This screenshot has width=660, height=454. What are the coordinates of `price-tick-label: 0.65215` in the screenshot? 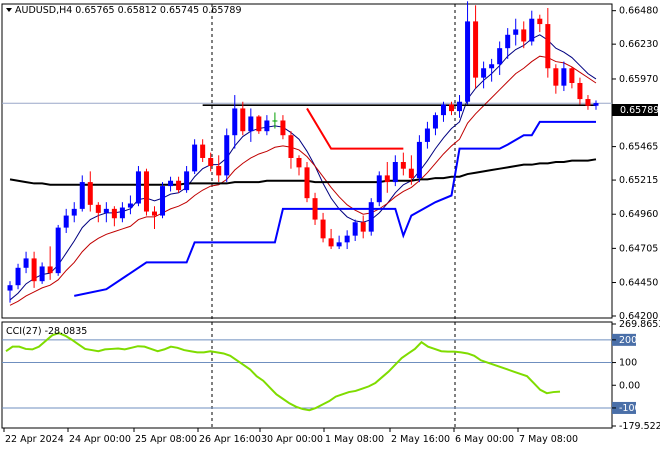 It's located at (638, 180).